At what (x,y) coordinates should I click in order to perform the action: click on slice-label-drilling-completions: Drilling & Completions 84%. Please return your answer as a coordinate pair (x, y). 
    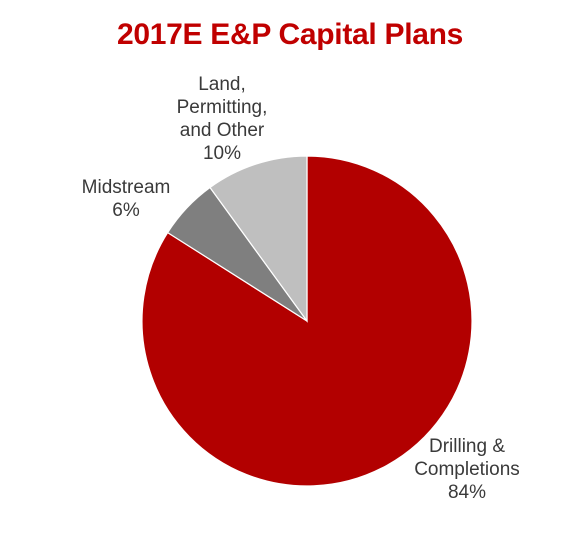
    Looking at the image, I should click on (467, 469).